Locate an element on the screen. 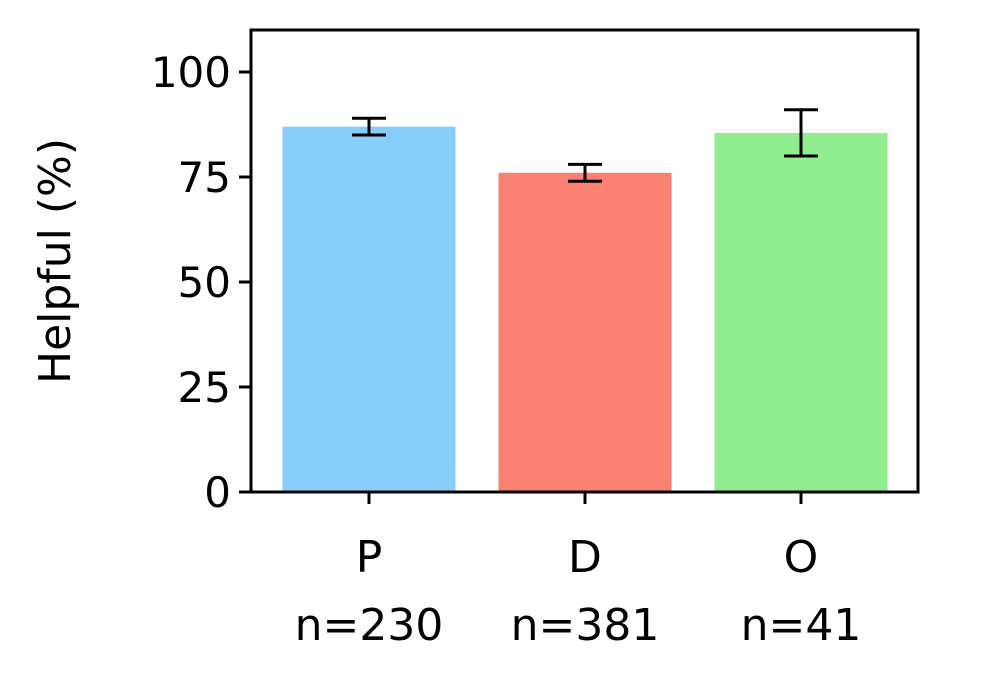  sample-size-label-p: n=230 is located at coordinates (369, 625).